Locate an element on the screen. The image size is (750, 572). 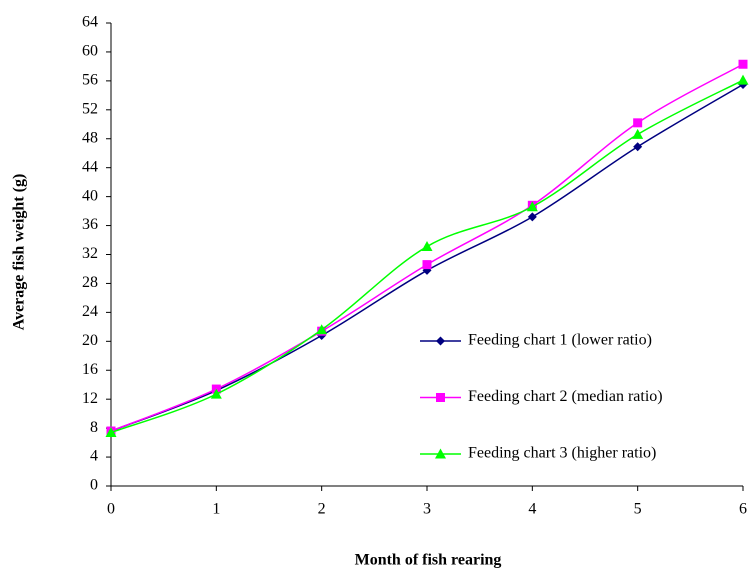
y-tick-label: 60 is located at coordinates (90, 51).